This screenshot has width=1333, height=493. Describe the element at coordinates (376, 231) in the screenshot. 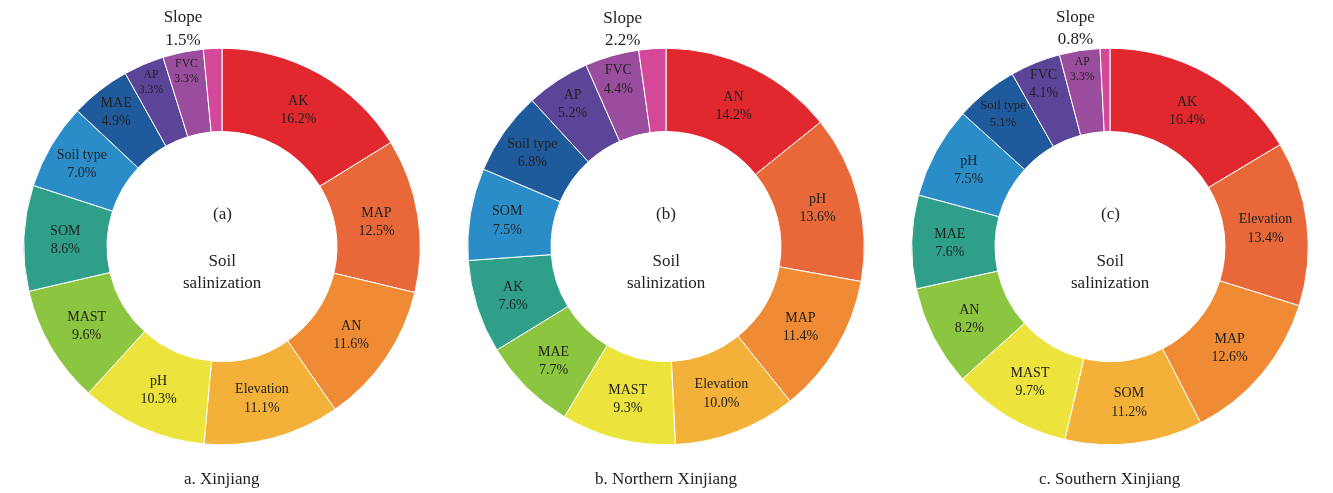

I see `data-label: 12.5%` at that location.